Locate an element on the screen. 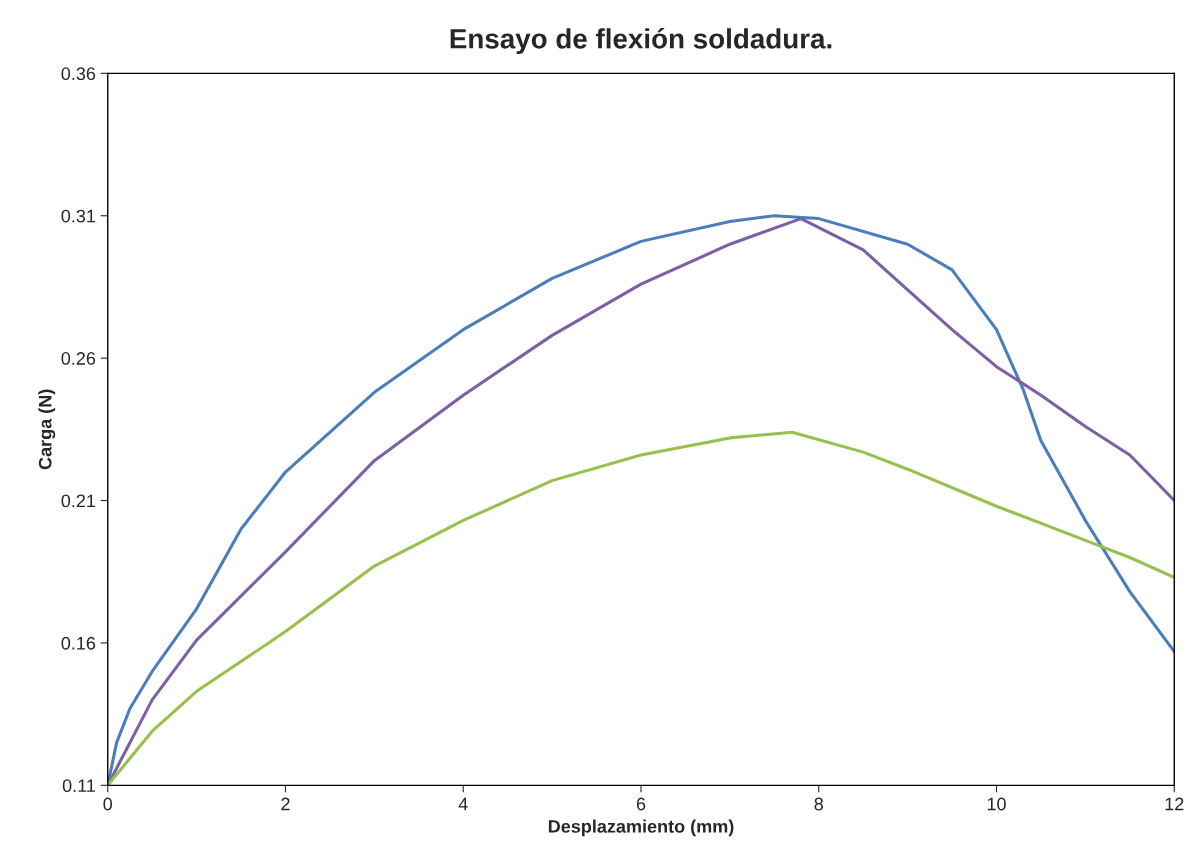 The height and width of the screenshot is (863, 1197). x-tick-label: 12 is located at coordinates (1174, 804).